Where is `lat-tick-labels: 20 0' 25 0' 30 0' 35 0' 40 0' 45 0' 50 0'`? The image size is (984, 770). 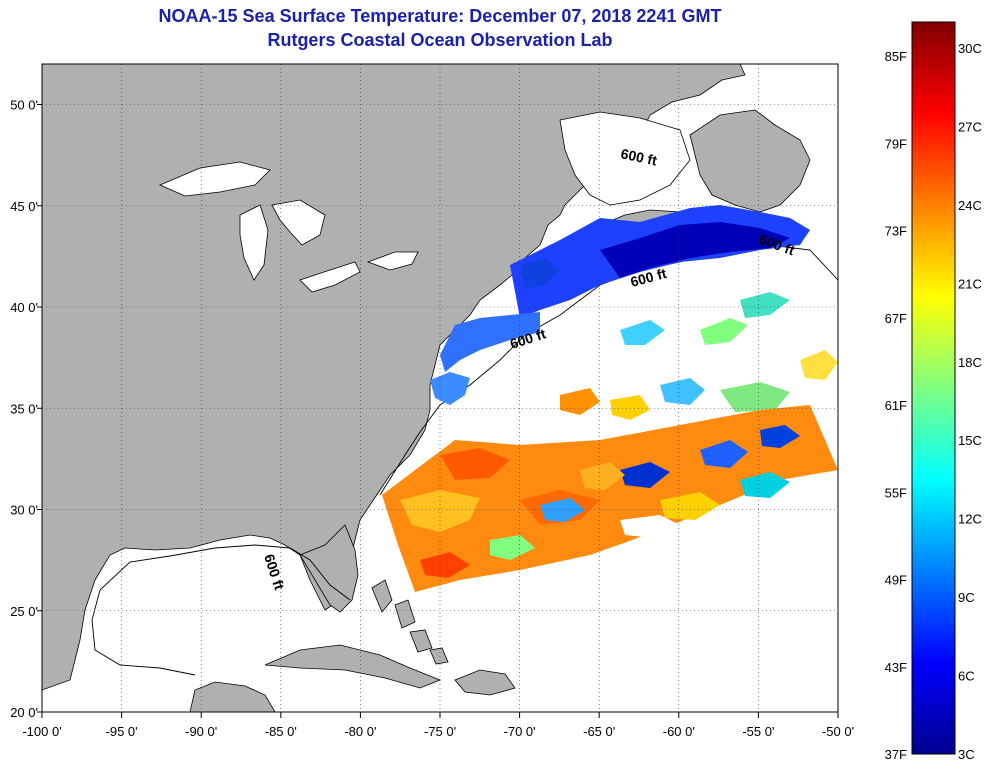 lat-tick-labels: 20 0' 25 0' 30 0' 35 0' 40 0' 45 0' 50 0' is located at coordinates (26, 409).